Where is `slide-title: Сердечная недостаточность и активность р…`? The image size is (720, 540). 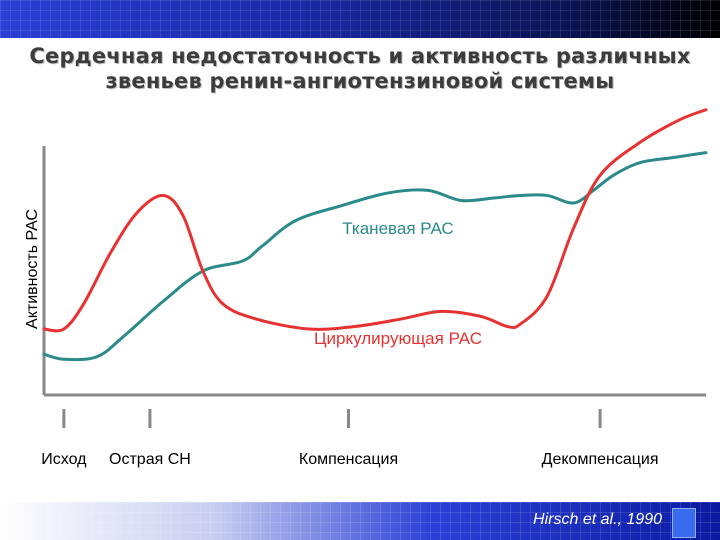 slide-title: Сердечная недостаточность и активность р… is located at coordinates (360, 69).